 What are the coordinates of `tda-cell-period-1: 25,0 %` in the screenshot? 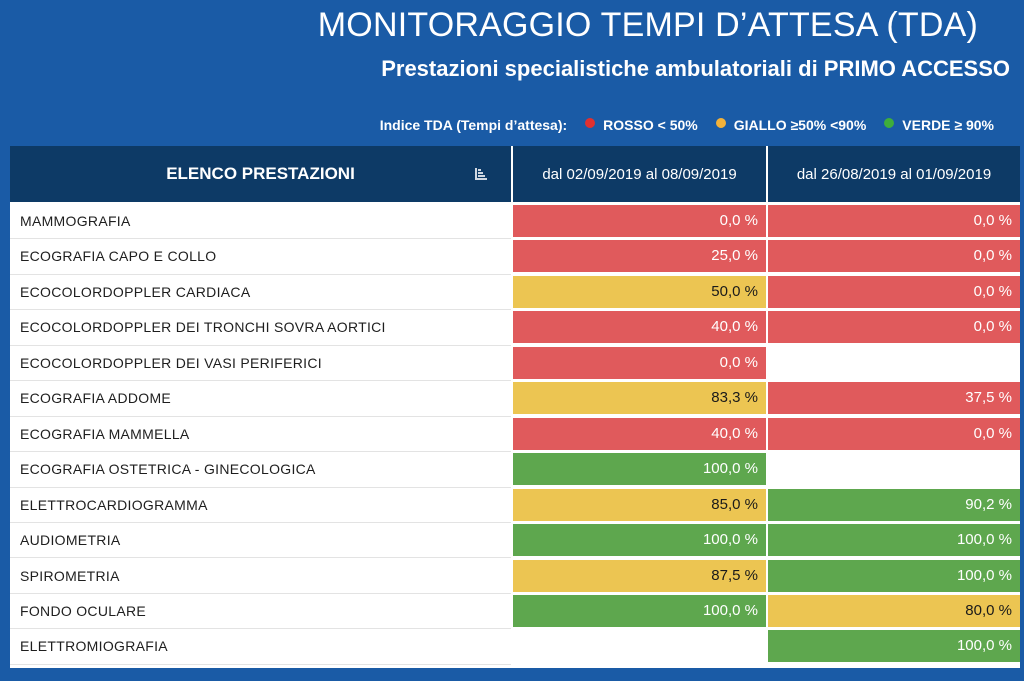 It's located at (639, 256).